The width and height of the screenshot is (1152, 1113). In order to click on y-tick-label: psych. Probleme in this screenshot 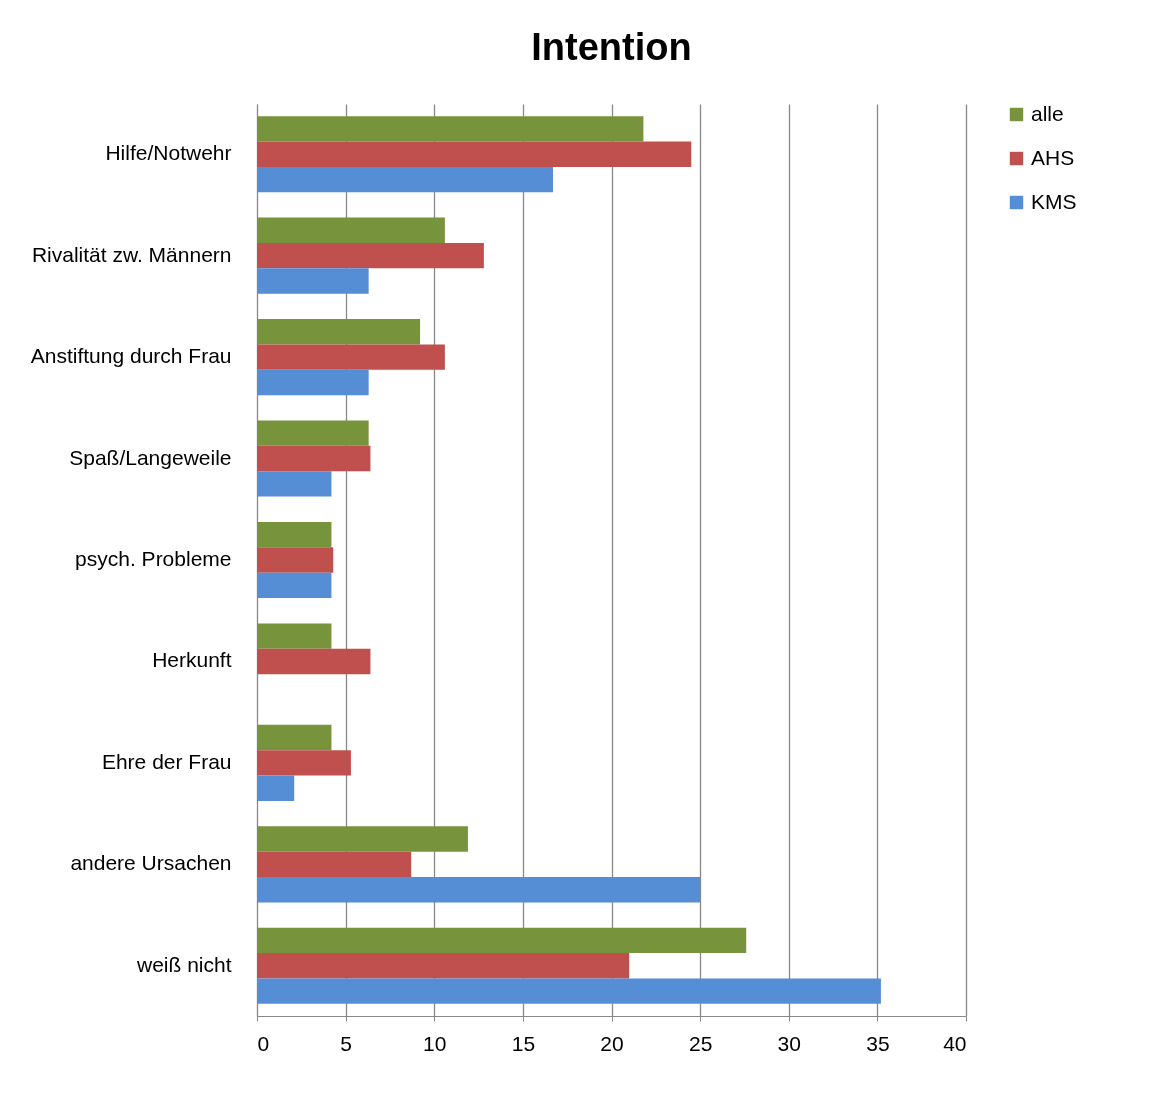, I will do `click(153, 558)`.